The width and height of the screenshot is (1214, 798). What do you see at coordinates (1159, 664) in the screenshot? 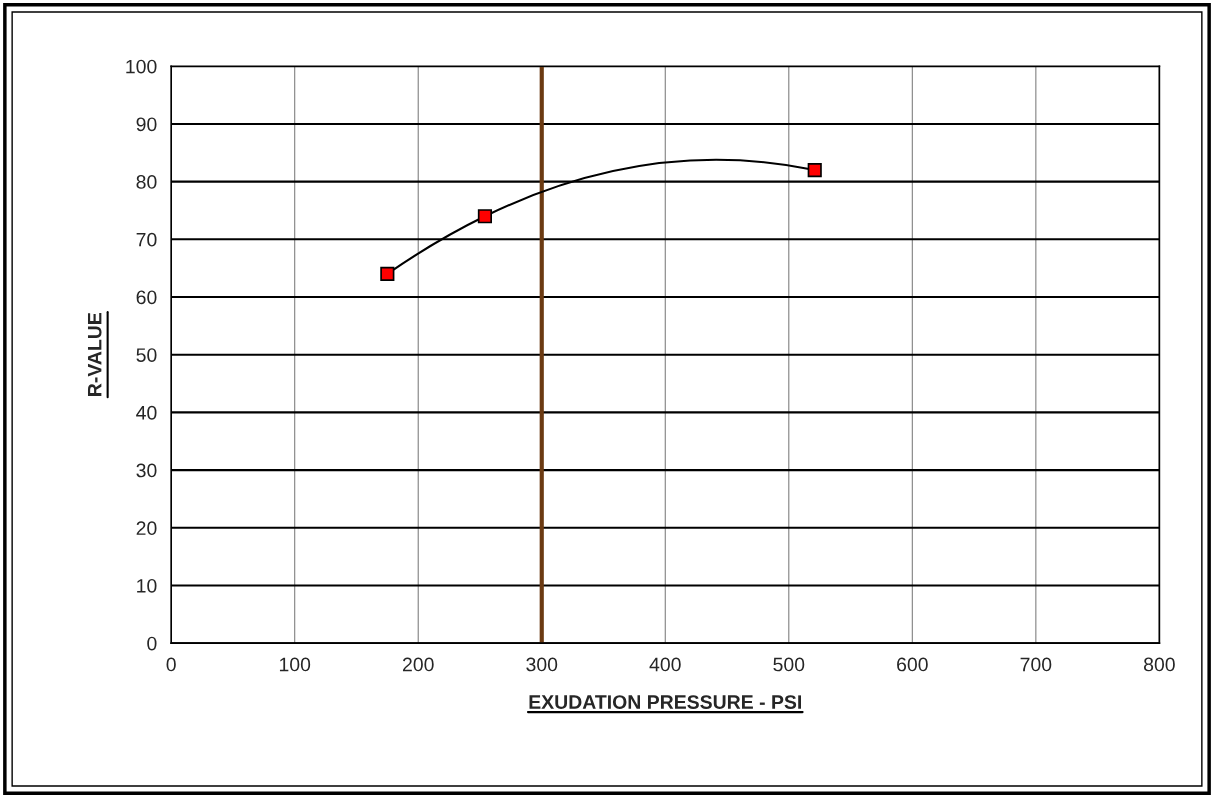
I see `x-tick-label: 800` at bounding box center [1159, 664].